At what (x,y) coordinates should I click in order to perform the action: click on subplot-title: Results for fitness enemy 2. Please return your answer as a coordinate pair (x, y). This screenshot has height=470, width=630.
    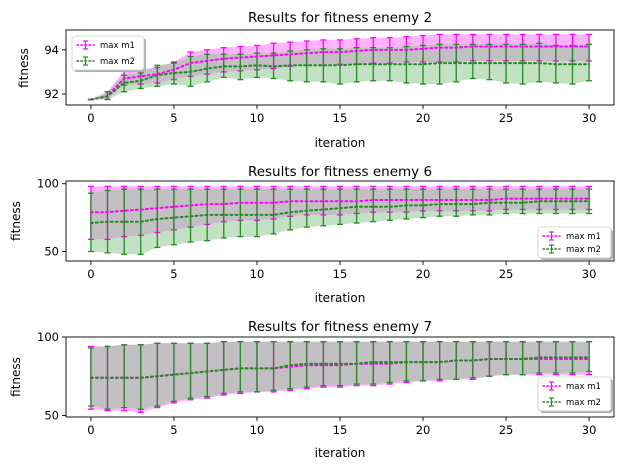
    Looking at the image, I should click on (340, 18).